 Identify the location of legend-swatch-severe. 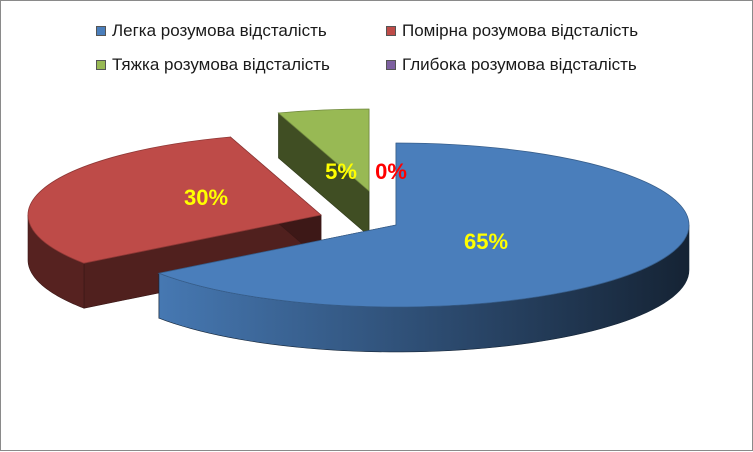
(101, 65).